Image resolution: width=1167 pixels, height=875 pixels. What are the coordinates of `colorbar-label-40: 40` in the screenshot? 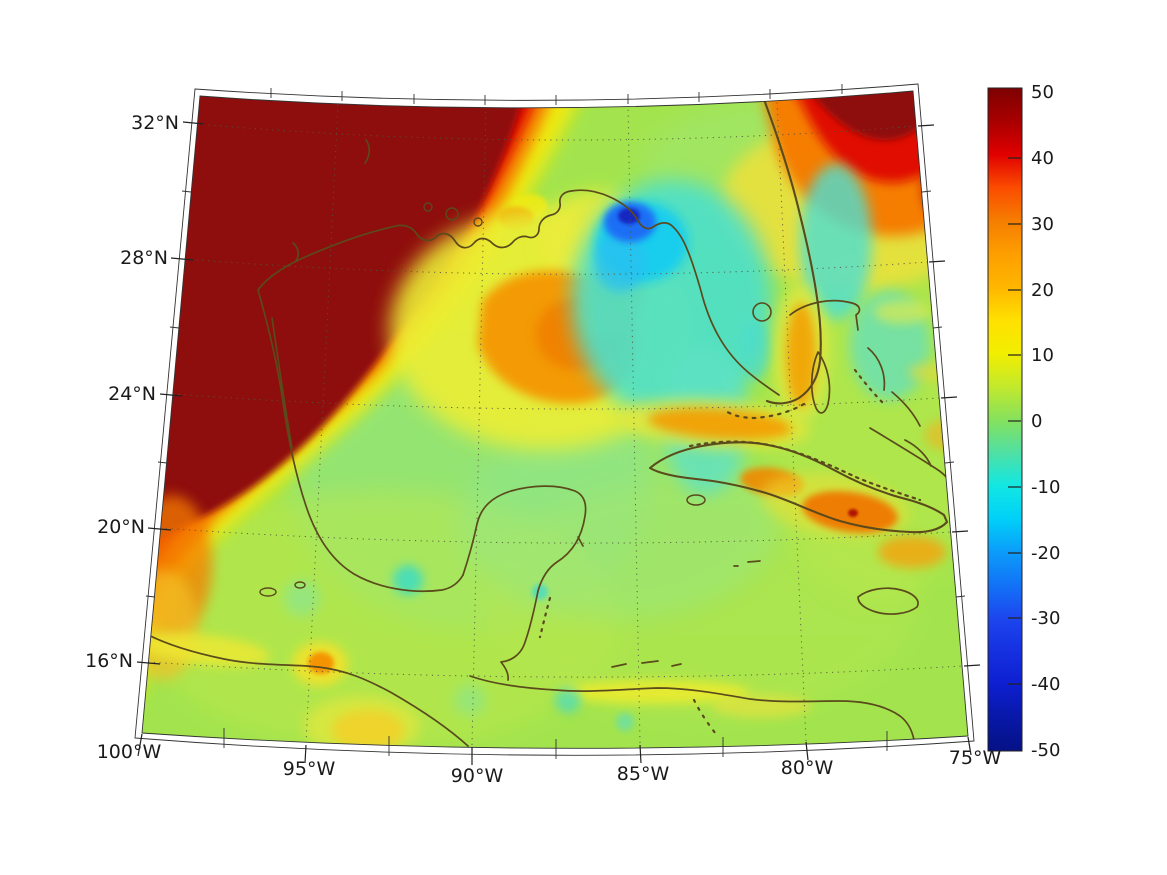 It's located at (1042, 158).